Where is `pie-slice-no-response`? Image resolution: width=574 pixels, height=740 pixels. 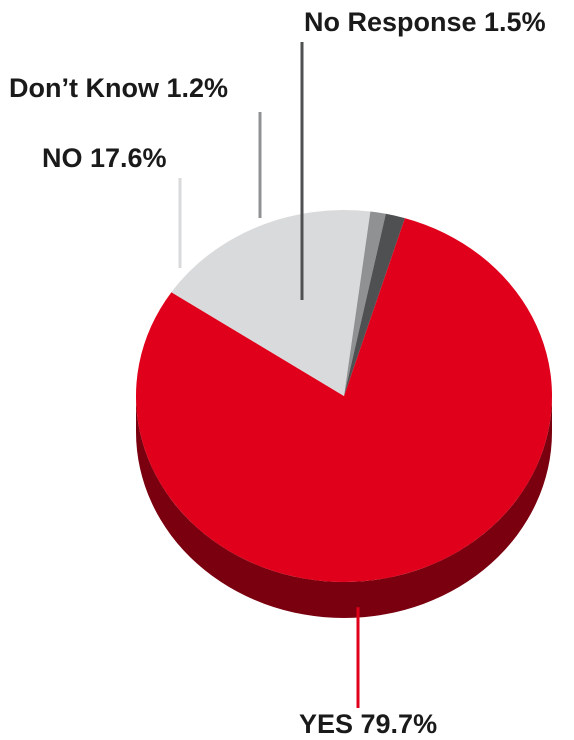 pie-slice-no-response is located at coordinates (374, 304).